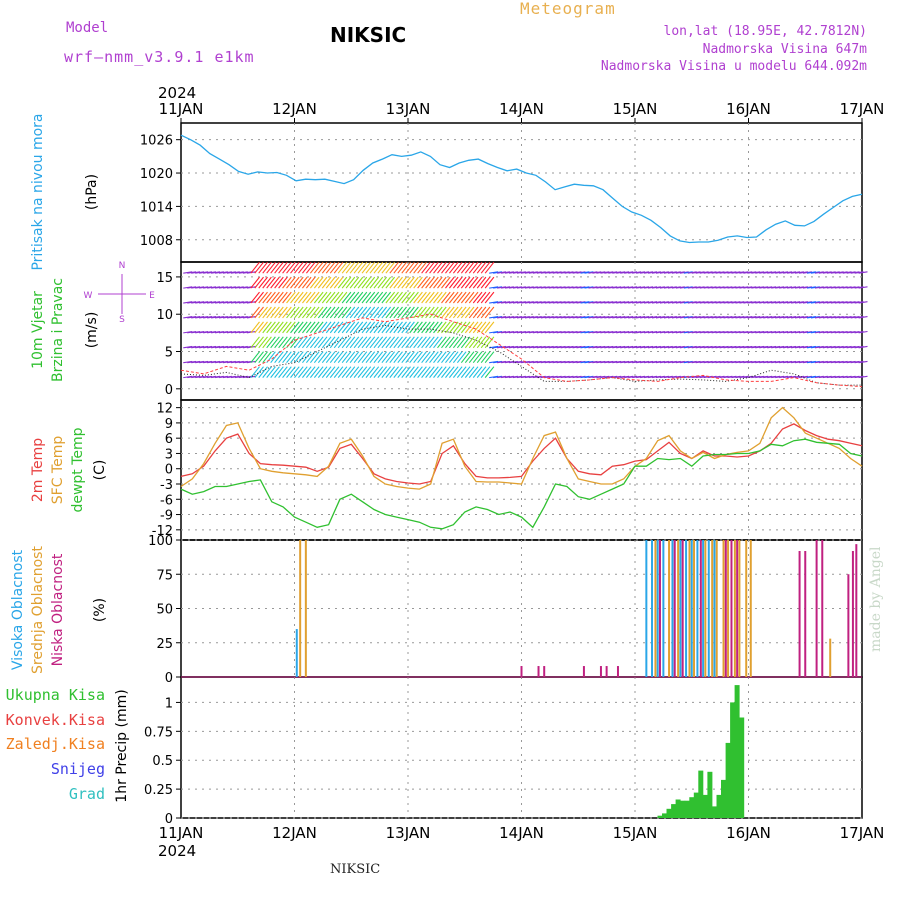 This screenshot has height=900, width=900. Describe the element at coordinates (177, 851) in the screenshot. I see `year-label-bottom: 2024` at that location.